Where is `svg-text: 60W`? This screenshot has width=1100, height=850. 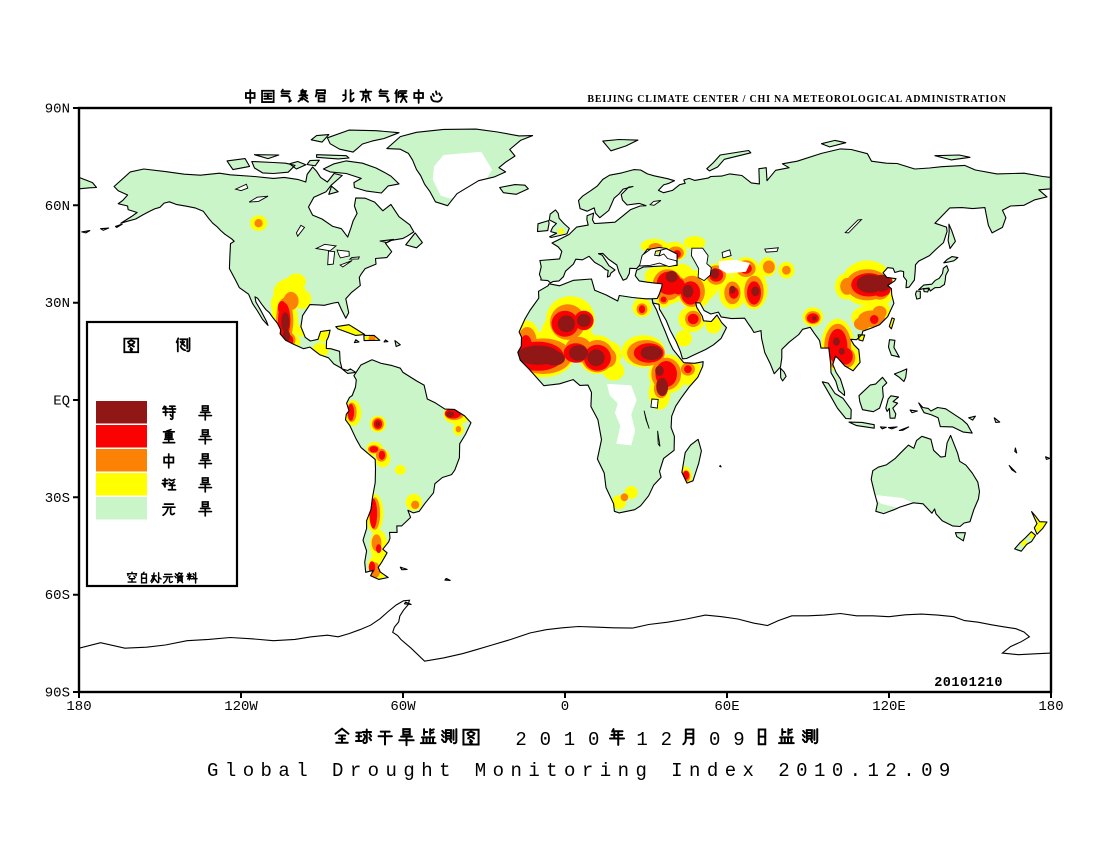
svg-text: 60W is located at coordinates (403, 707).